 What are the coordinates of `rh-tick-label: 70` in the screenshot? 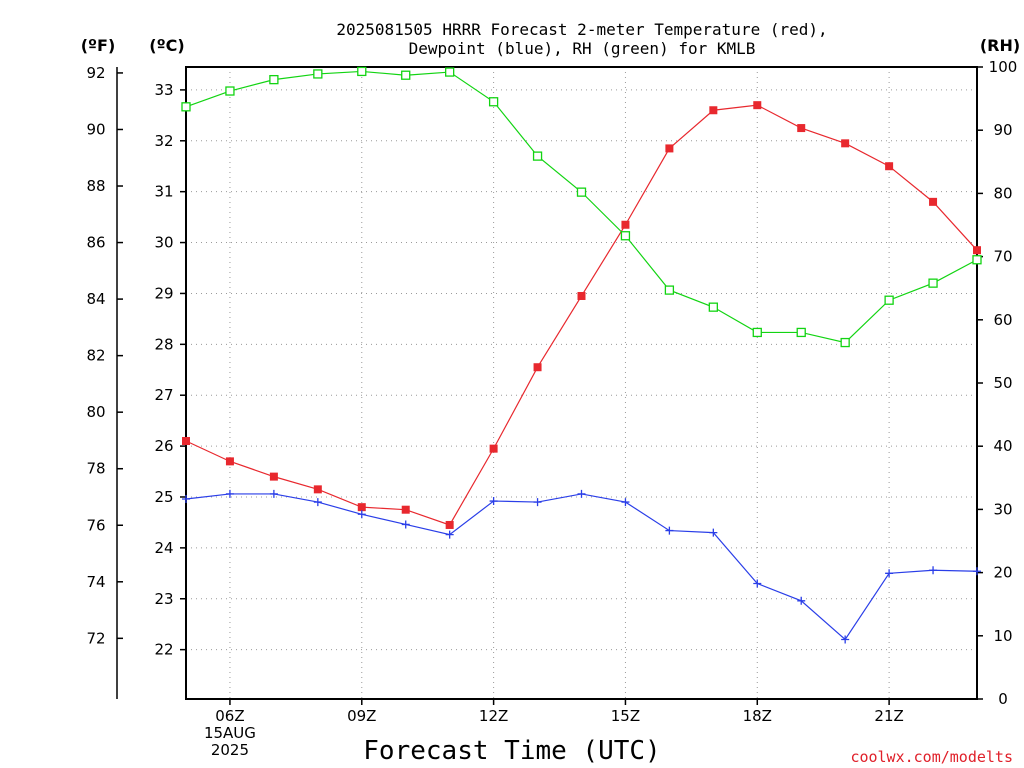 It's located at (1002, 257).